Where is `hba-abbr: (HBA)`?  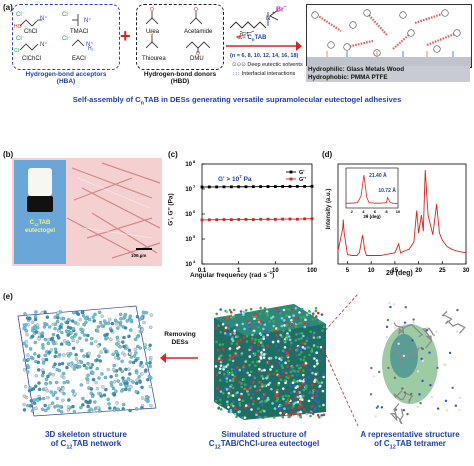 hba-abbr: (HBA) is located at coordinates (66, 81).